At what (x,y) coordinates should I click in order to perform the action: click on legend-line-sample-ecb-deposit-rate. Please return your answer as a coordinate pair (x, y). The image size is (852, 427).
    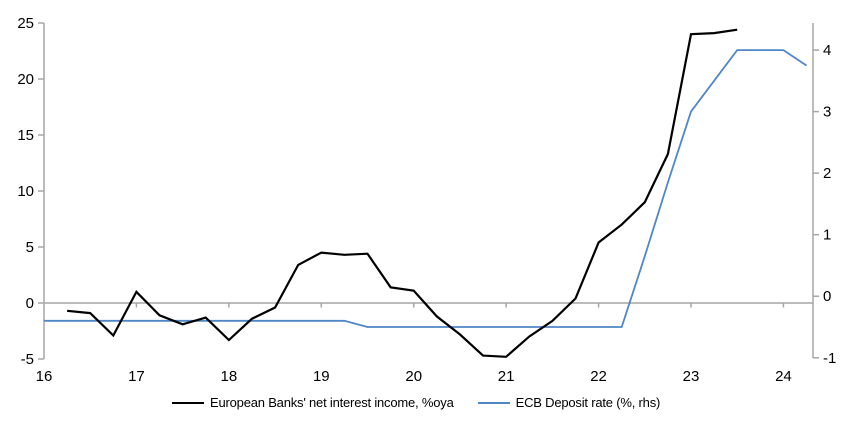
    Looking at the image, I should click on (493, 402).